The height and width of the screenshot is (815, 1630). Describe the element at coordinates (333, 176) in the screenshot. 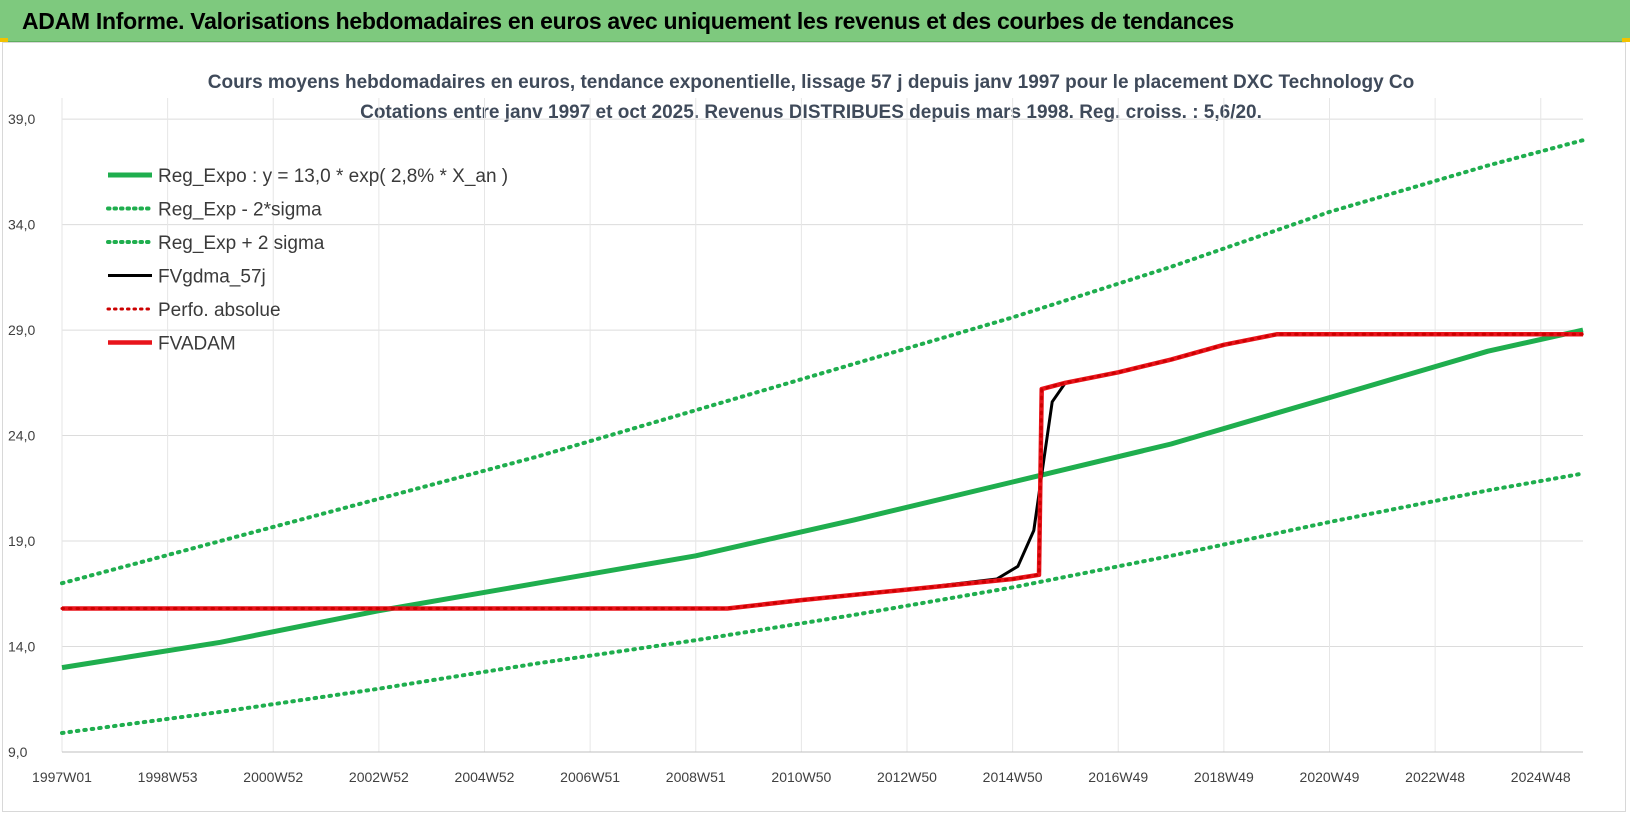

I see `legend-label-0: Reg_Expo : y = 13,0 * exp( 2,8% * X_an )` at that location.